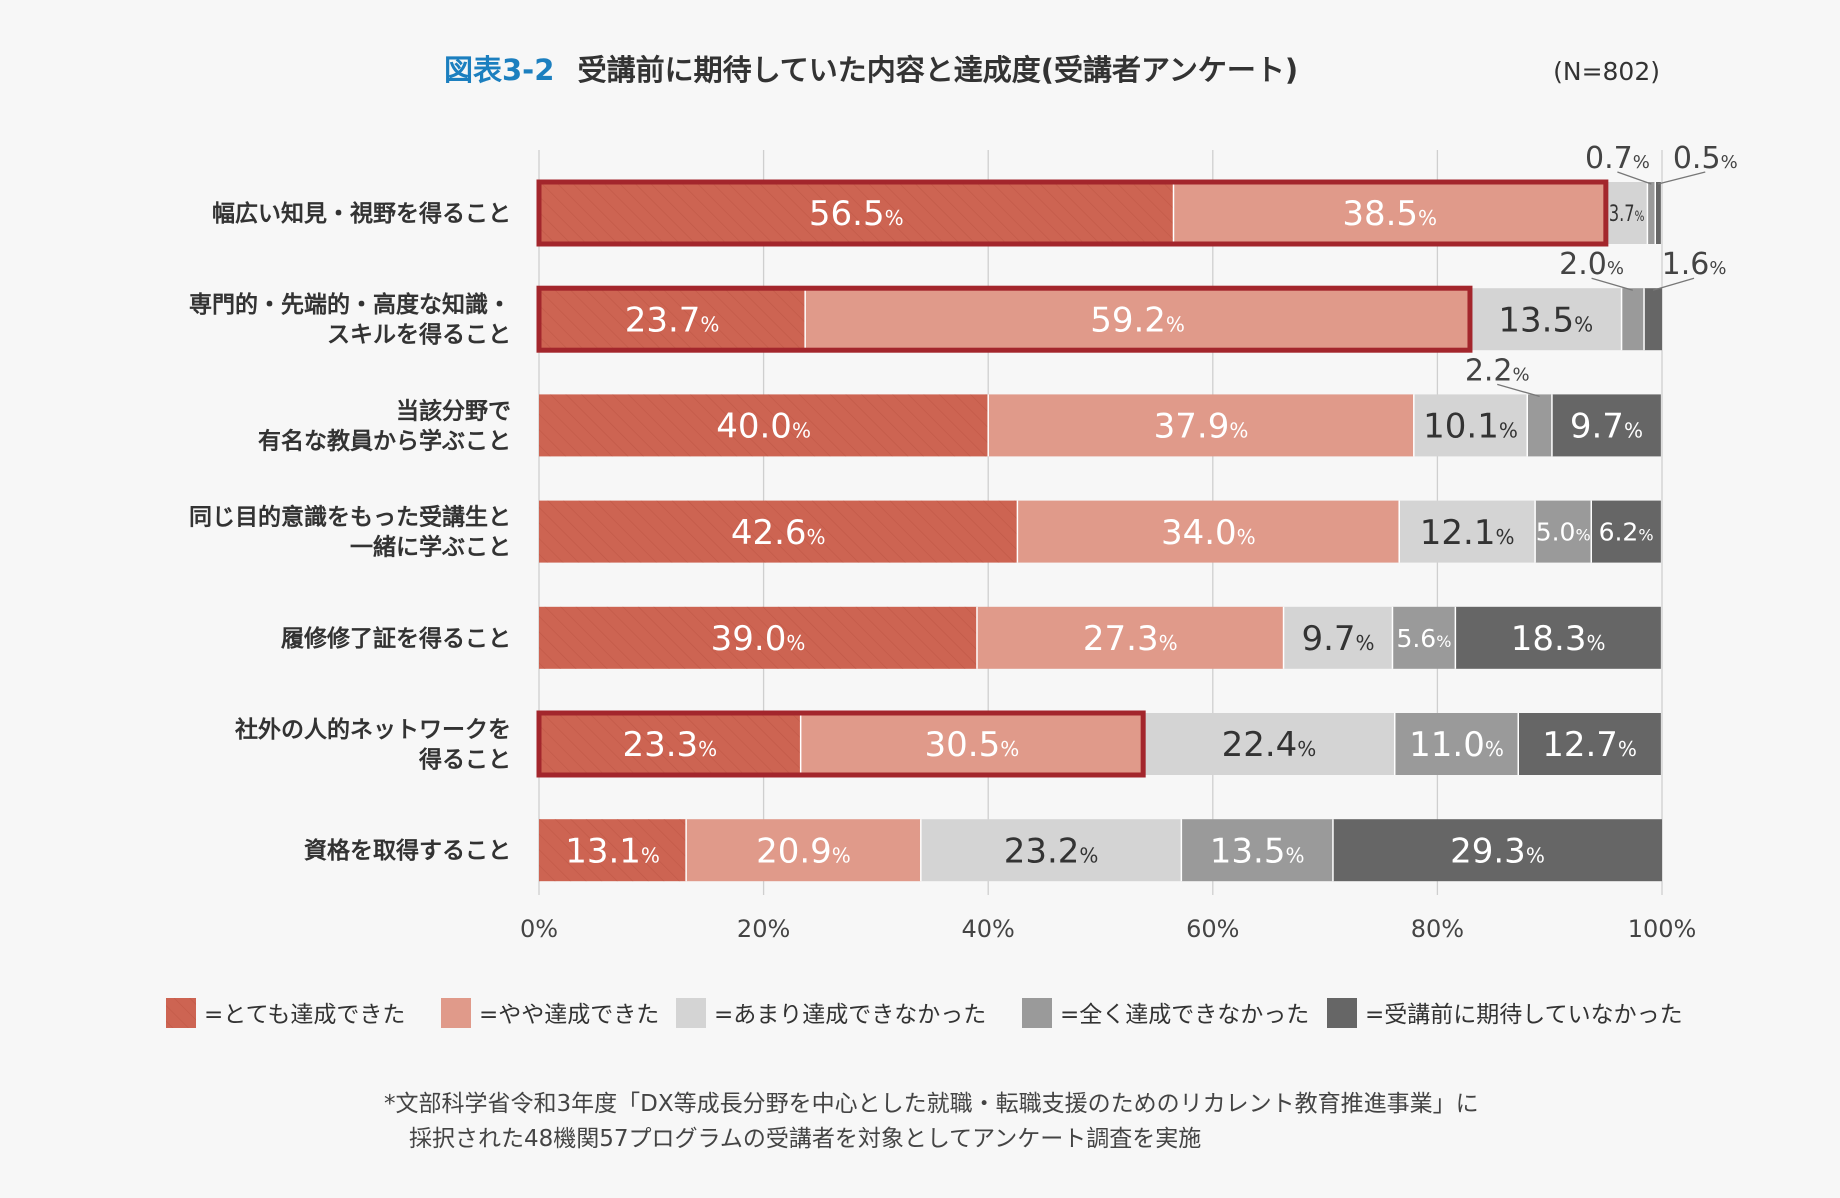 This screenshot has width=1840, height=1198. Describe the element at coordinates (361, 213) in the screenshot. I see `category-label: 幅広い知見・視野を得ること` at that location.